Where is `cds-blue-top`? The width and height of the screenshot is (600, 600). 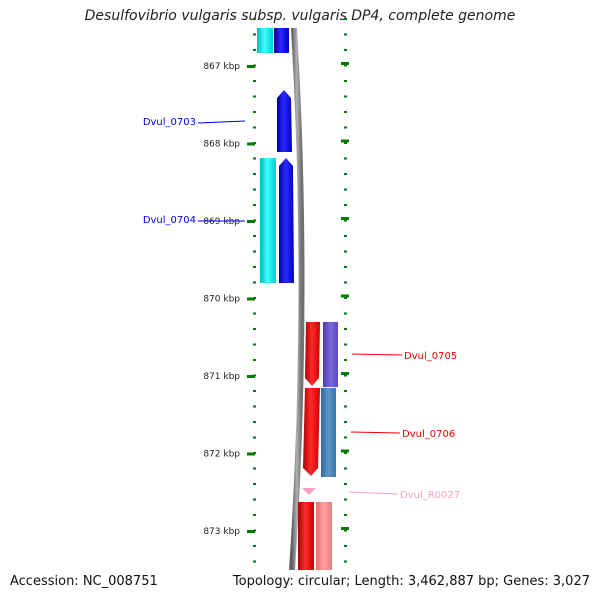 cds-blue-top is located at coordinates (281, 40).